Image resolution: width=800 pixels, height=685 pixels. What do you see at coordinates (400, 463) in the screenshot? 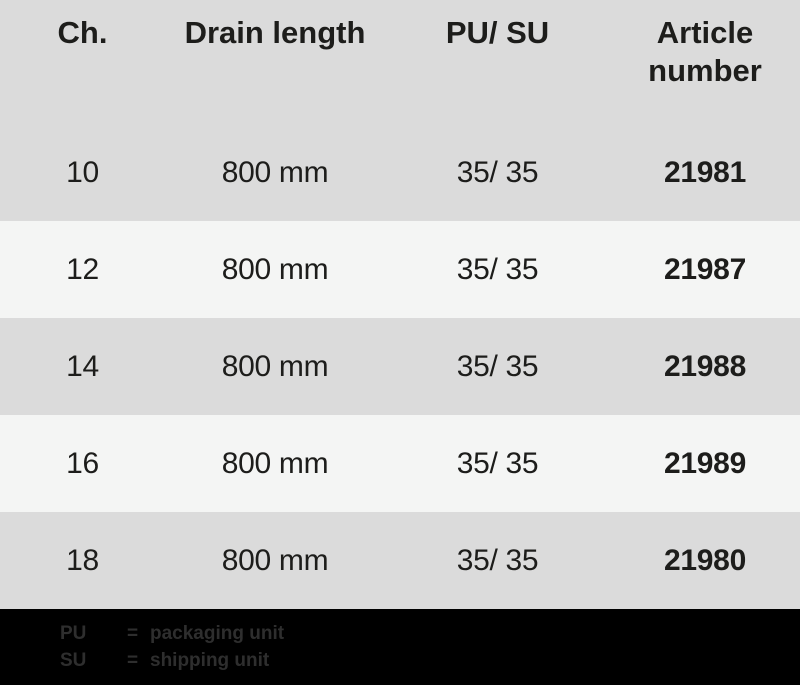
I see `table-row: 16 800 mm 35/ 35 21989` at bounding box center [400, 463].